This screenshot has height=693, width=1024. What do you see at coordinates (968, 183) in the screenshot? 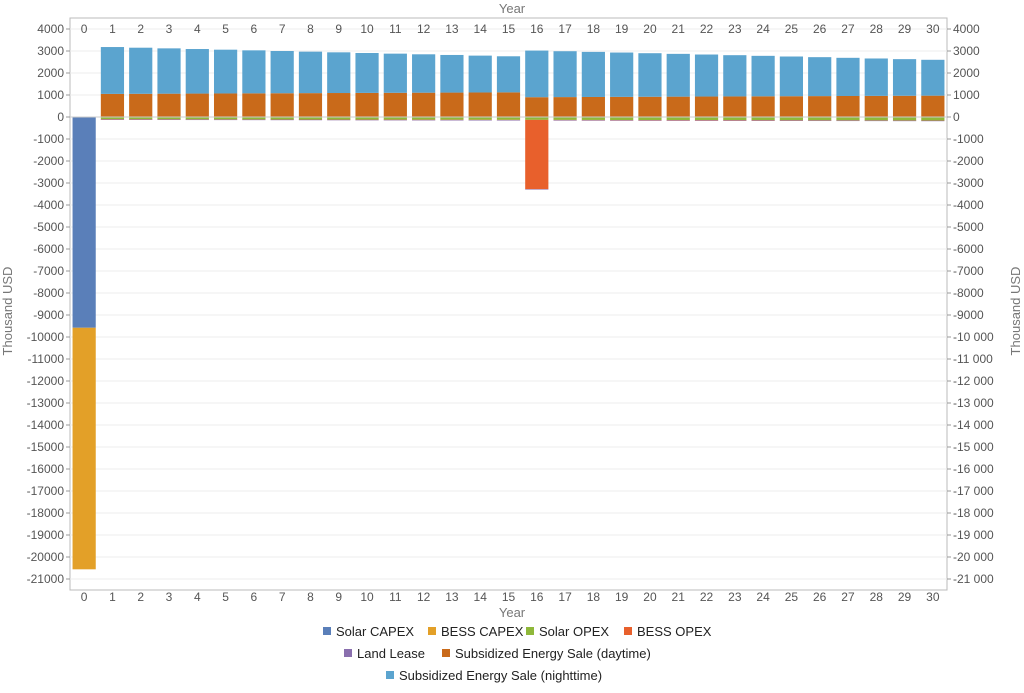
I see `y-tick-label-right: -3000` at bounding box center [968, 183].